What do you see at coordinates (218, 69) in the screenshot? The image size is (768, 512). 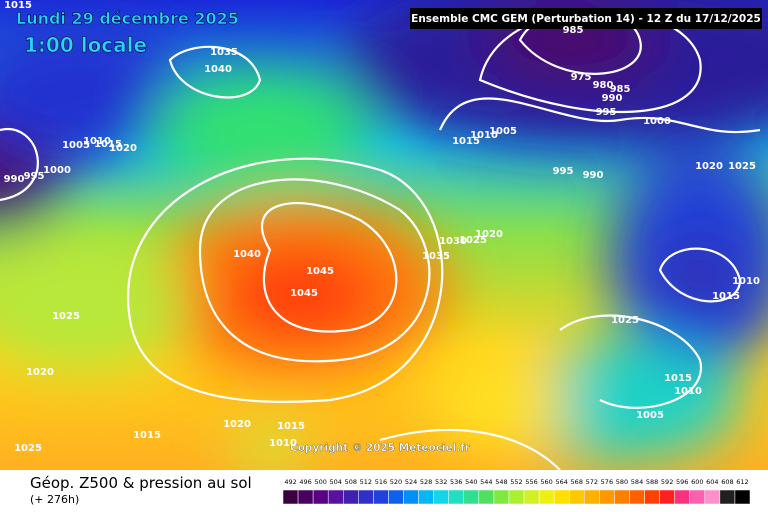 I see `isobar-label: 1040` at bounding box center [218, 69].